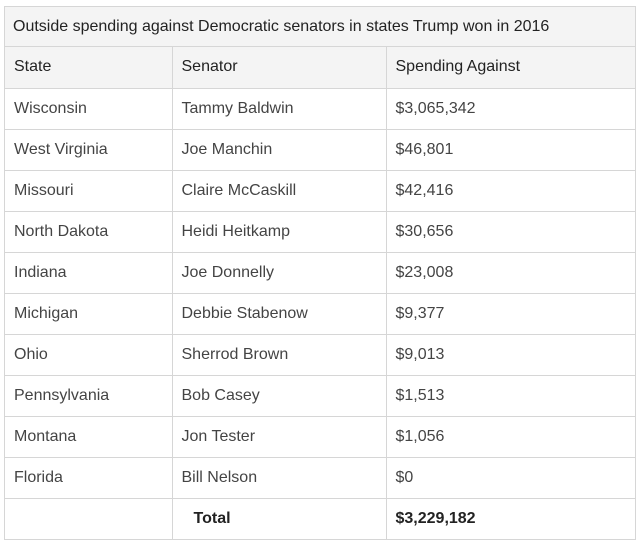 The width and height of the screenshot is (640, 545). I want to click on spending-cell: $3,065,342, so click(510, 109).